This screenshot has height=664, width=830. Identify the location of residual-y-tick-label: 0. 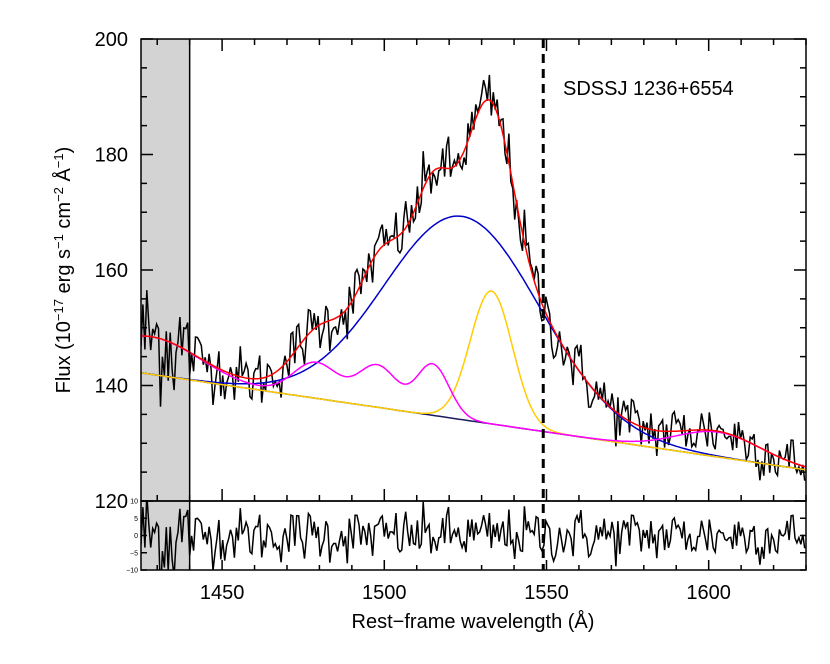
(136, 536).